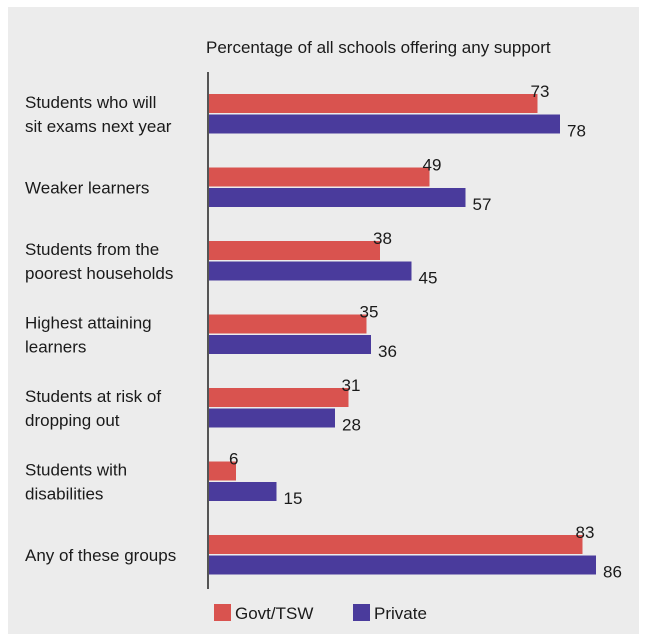  I want to click on value-label-private: 57, so click(482, 204).